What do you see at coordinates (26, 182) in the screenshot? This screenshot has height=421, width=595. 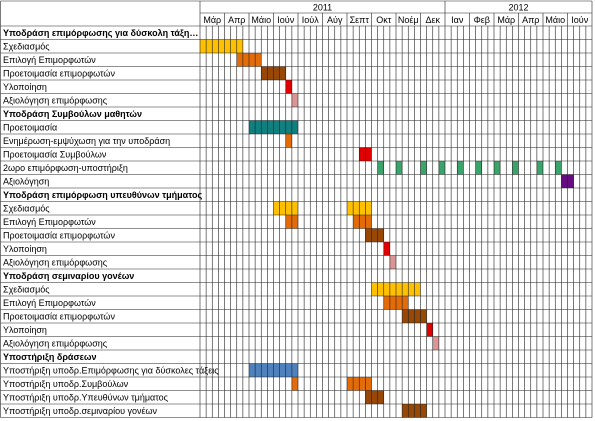 I see `task-label: Αξιολόγηση` at bounding box center [26, 182].